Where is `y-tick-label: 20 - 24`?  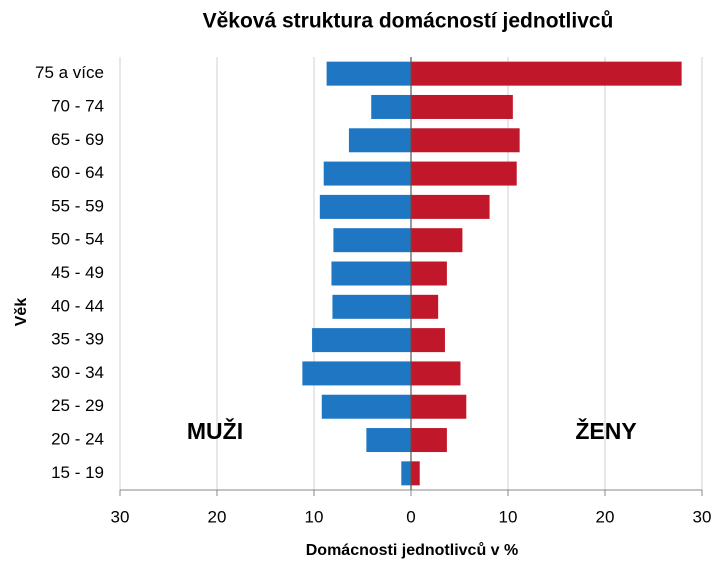 y-tick-label: 20 - 24 is located at coordinates (77, 439).